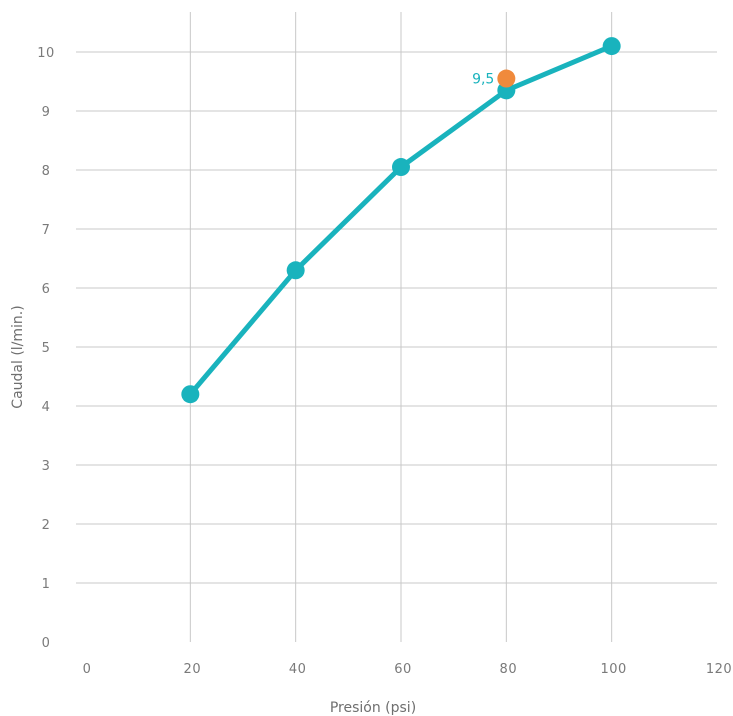  I want to click on x-tick-label-80: 80, so click(509, 669).